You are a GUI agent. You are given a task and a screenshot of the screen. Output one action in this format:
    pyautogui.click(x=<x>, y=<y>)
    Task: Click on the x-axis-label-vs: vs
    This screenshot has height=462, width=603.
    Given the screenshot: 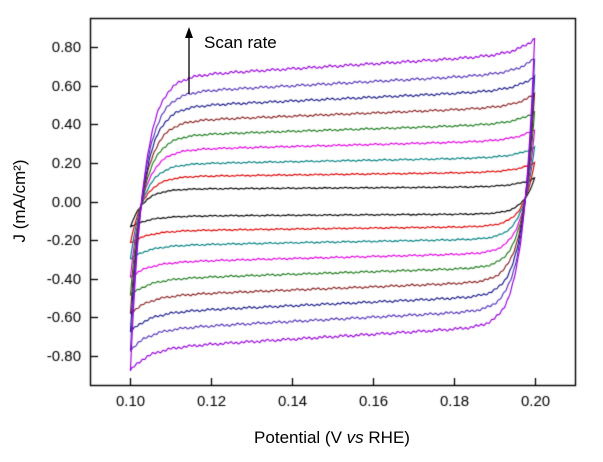 What is the action you would take?
    pyautogui.click(x=355, y=437)
    